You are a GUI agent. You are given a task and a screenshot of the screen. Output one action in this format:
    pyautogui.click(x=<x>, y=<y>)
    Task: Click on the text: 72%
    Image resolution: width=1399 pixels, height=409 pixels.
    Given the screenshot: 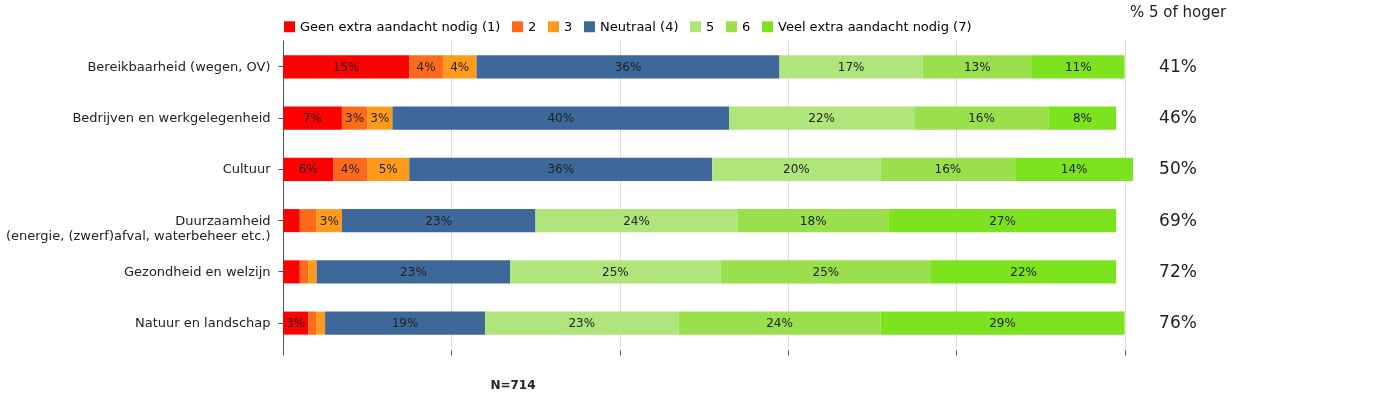 What is the action you would take?
    pyautogui.click(x=1178, y=270)
    